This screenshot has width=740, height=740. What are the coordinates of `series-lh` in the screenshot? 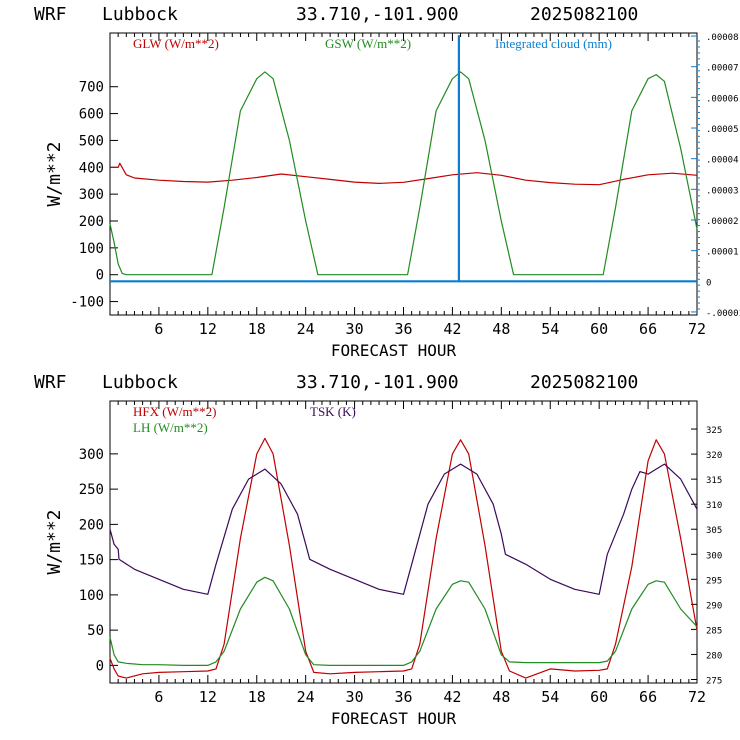 It's located at (403, 621).